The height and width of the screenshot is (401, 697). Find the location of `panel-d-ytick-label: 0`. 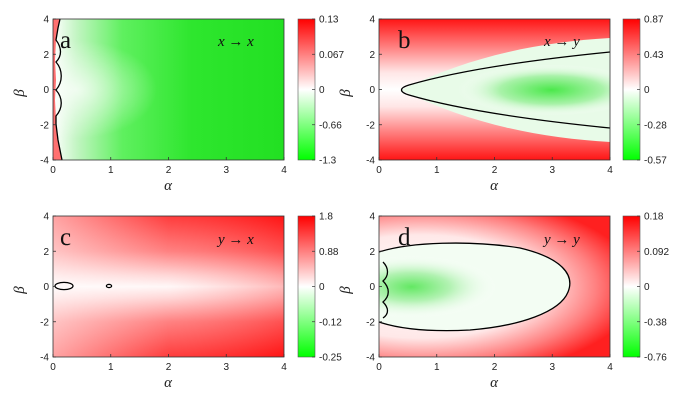

panel-d-ytick-label: 0 is located at coordinates (372, 287).